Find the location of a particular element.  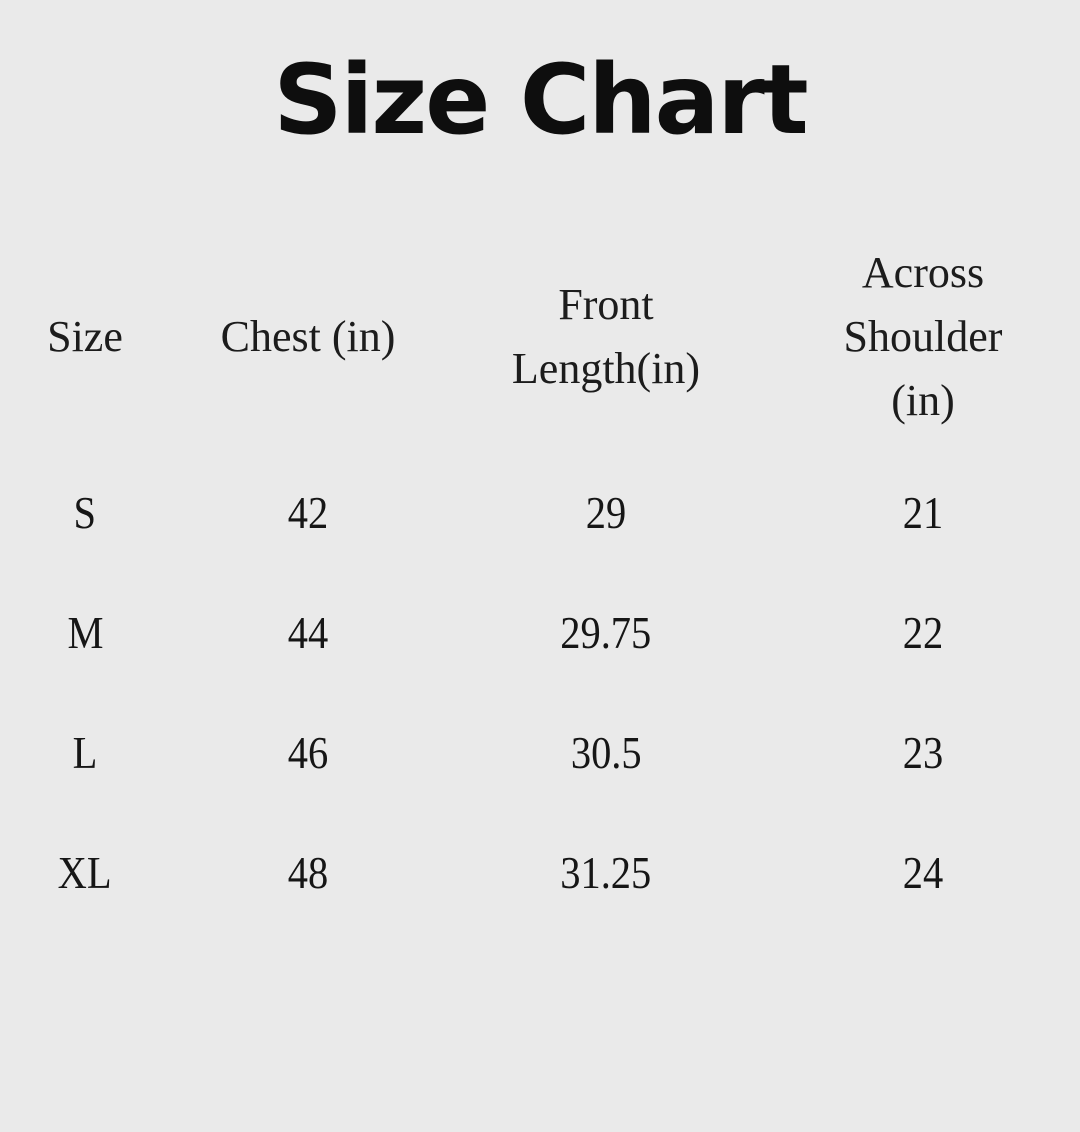

table-row-l: L 46 30.5 23 is located at coordinates (540, 752).